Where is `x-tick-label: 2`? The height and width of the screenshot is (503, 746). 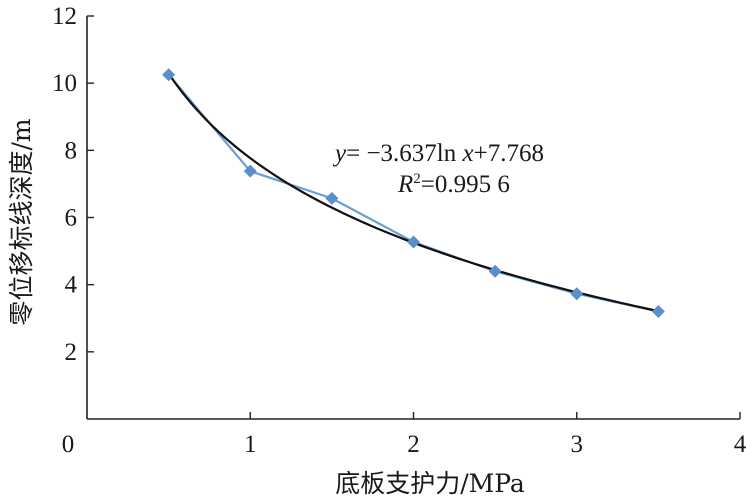
x-tick-label: 2 is located at coordinates (413, 444).